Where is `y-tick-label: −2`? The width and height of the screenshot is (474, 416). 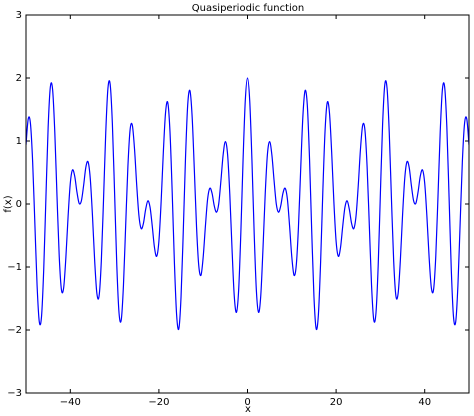 y-tick-label: −2 is located at coordinates (14, 330).